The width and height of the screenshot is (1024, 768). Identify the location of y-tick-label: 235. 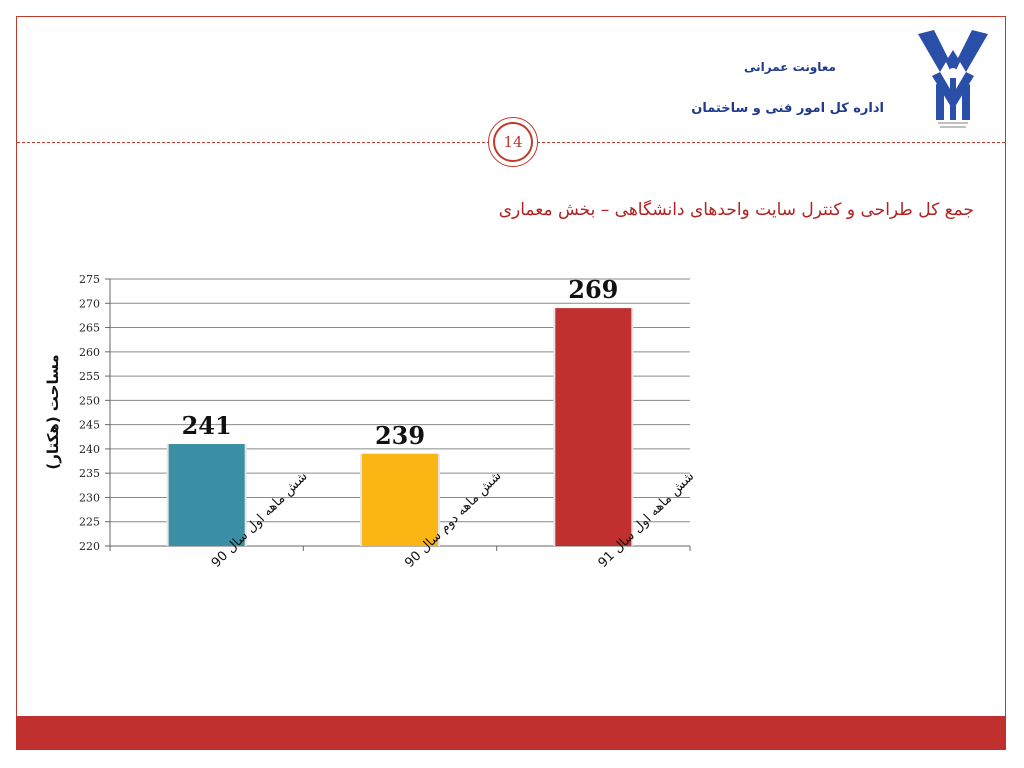
(89, 473).